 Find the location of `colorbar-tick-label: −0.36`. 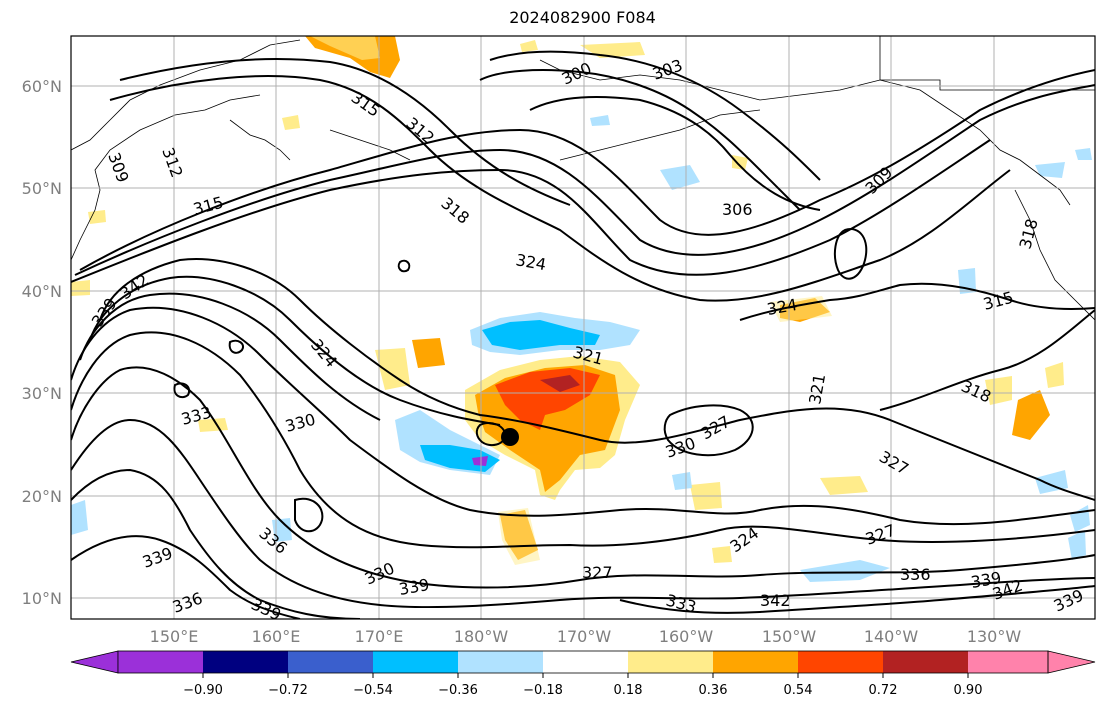

colorbar-tick-label: −0.36 is located at coordinates (458, 690).